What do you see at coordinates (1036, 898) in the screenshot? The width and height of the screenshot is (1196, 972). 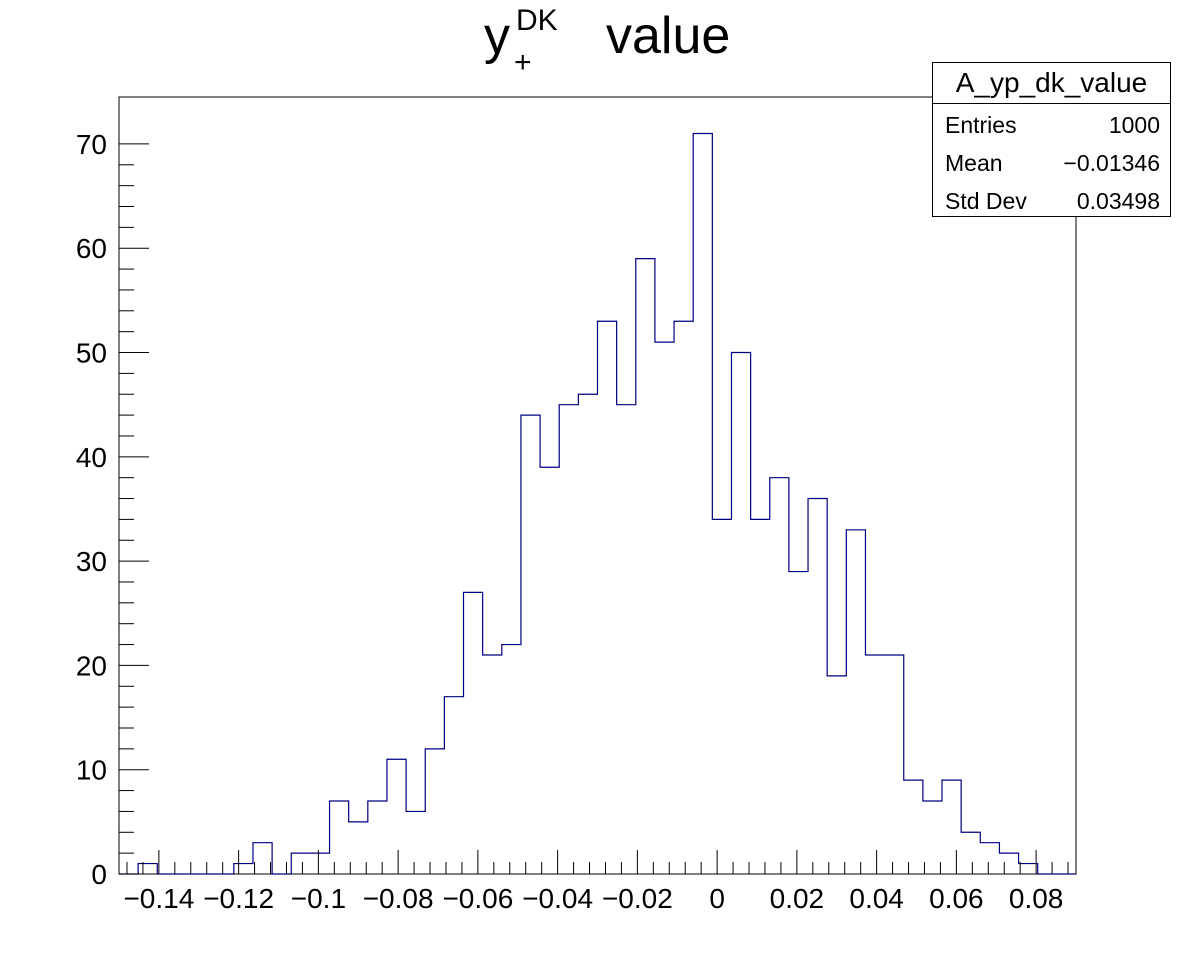 I see `x-tick-label: 0.08` at bounding box center [1036, 898].